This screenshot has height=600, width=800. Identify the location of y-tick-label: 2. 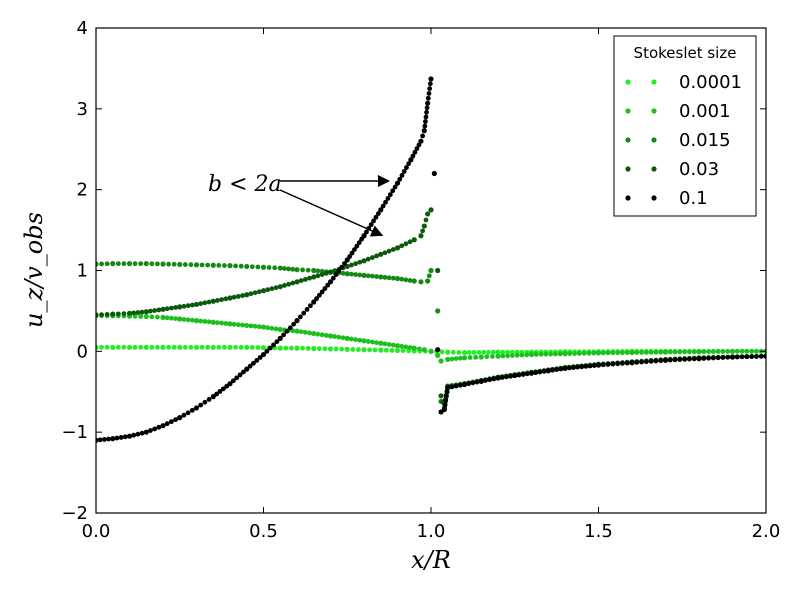
(82, 190).